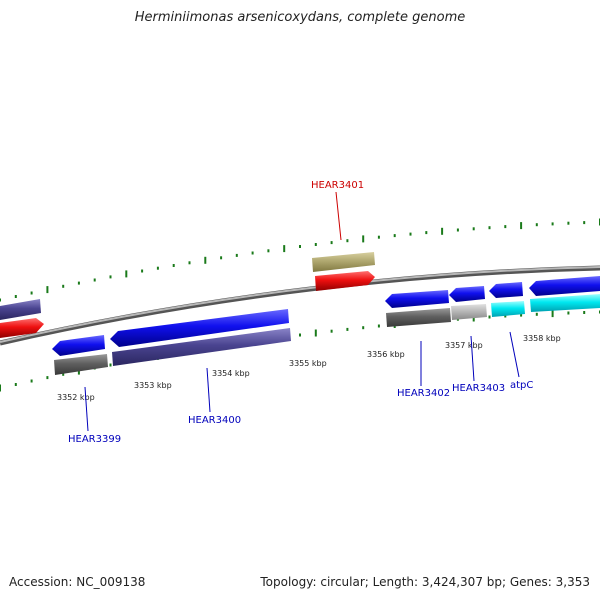 This screenshot has width=600, height=600. Describe the element at coordinates (231, 373) in the screenshot. I see `kbp-tick-label: 3354 kbp` at that location.